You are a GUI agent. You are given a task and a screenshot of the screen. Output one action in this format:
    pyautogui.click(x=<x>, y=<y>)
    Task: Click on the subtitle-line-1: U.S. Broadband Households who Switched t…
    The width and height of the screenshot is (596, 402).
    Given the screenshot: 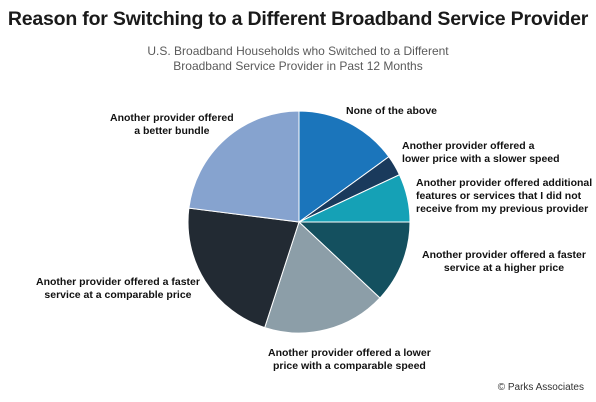 What is the action you would take?
    pyautogui.click(x=298, y=51)
    